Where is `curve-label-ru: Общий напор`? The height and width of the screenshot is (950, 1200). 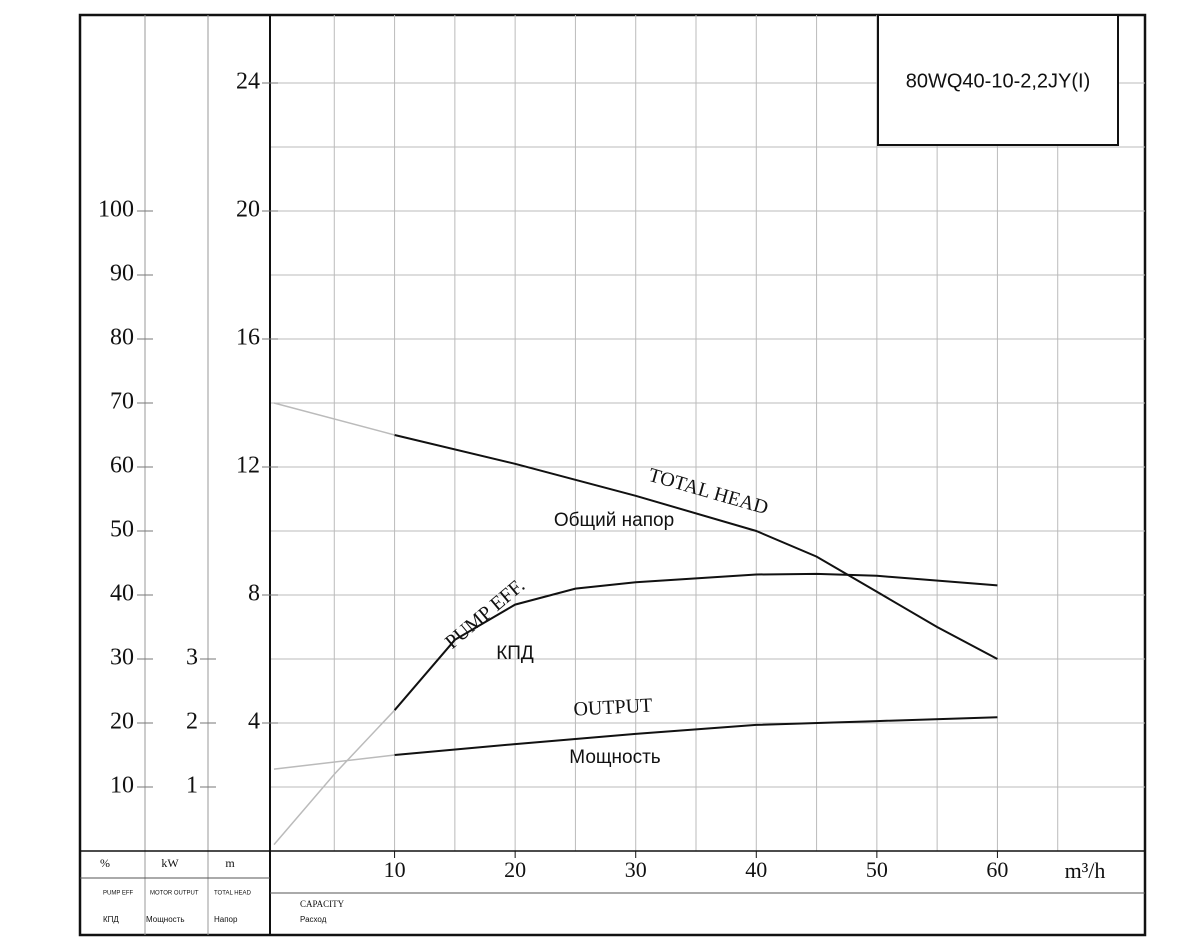 curve-label-ru: Общий напор is located at coordinates (614, 520).